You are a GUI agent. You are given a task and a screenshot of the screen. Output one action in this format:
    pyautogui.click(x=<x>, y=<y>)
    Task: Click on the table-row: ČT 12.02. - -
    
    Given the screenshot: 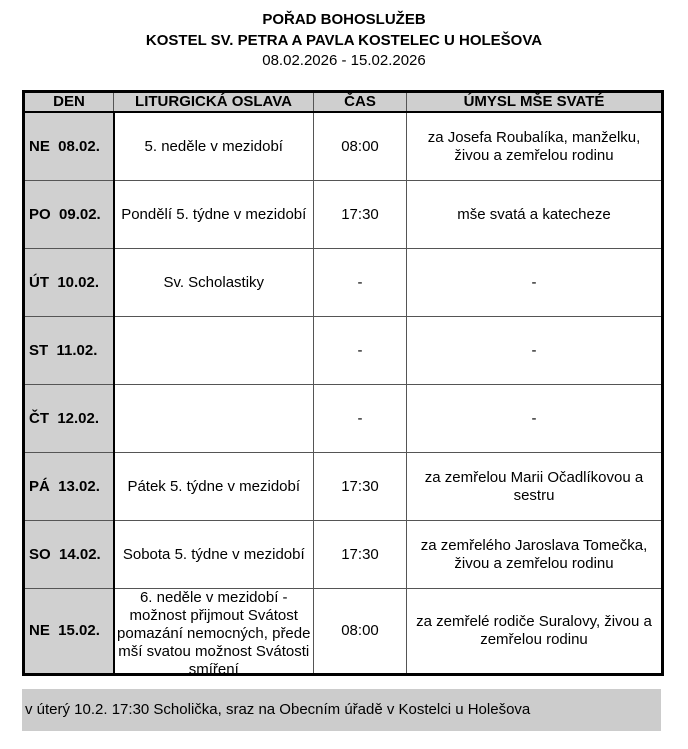 What is the action you would take?
    pyautogui.click(x=343, y=418)
    